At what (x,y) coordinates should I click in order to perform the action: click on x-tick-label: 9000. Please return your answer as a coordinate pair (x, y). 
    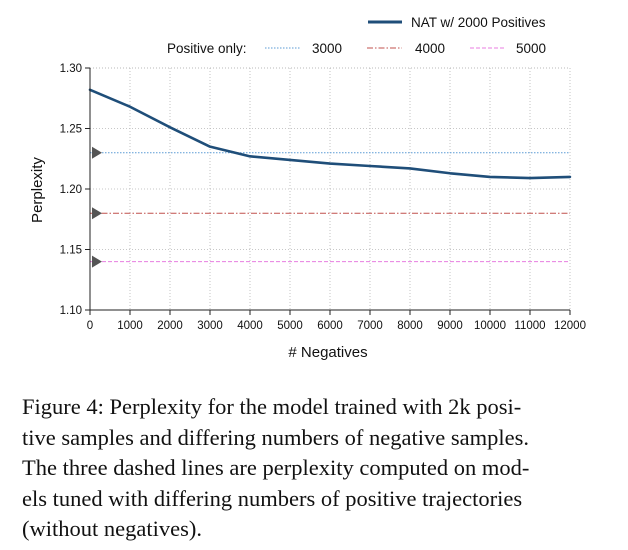
    Looking at the image, I should click on (450, 326).